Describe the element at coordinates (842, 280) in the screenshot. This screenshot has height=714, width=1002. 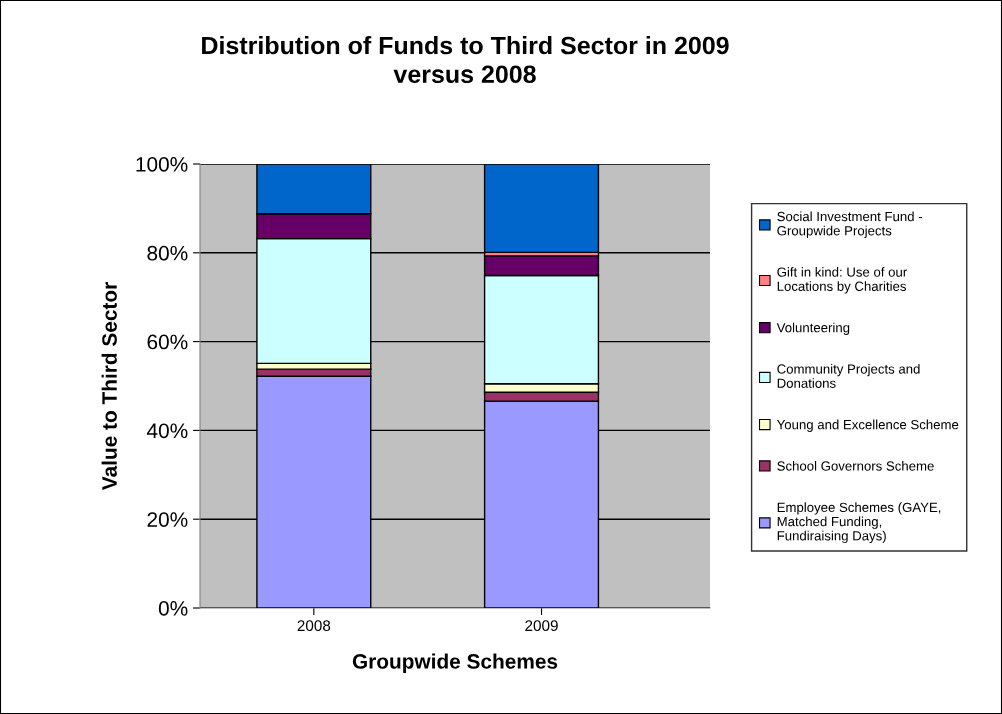
I see `legend-label: Gift in kind: Use of our Locations by Charities` at that location.